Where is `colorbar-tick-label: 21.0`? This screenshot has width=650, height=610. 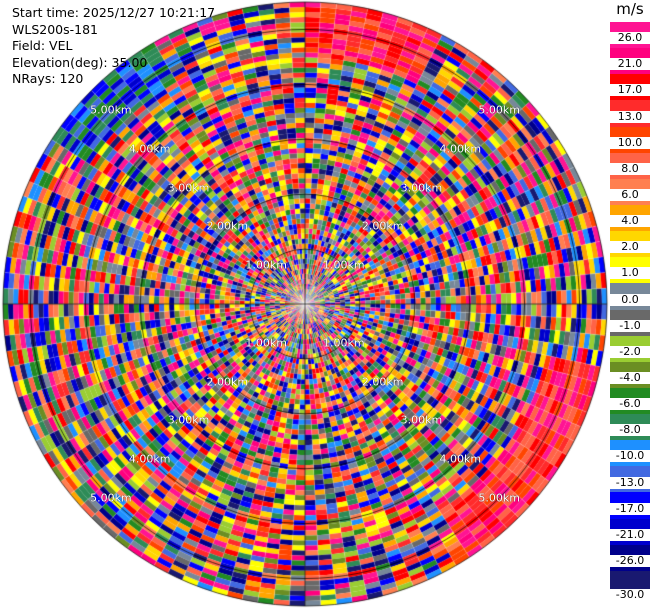
colorbar-tick-label: 21.0 is located at coordinates (630, 64).